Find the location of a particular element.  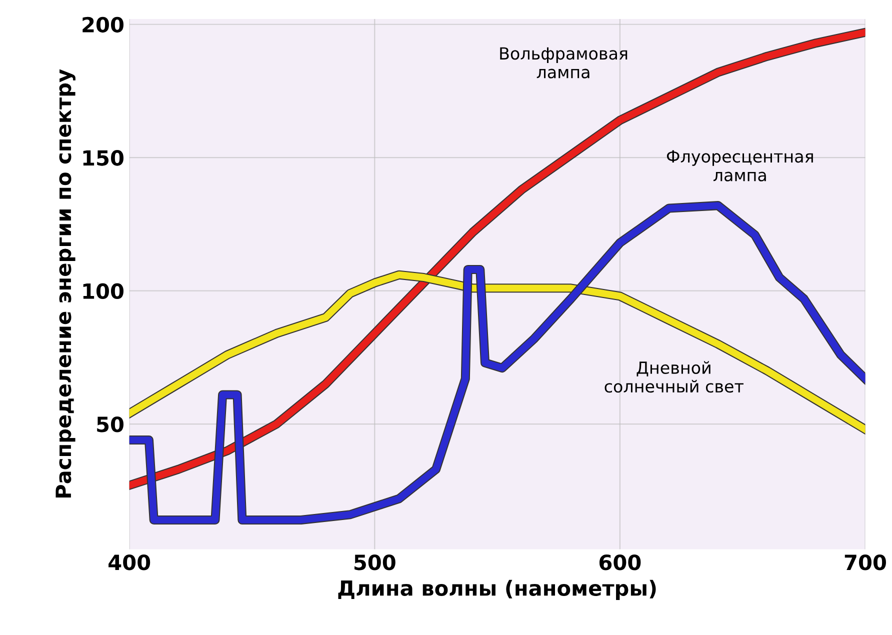

x-tick-label: 700 is located at coordinates (865, 562).